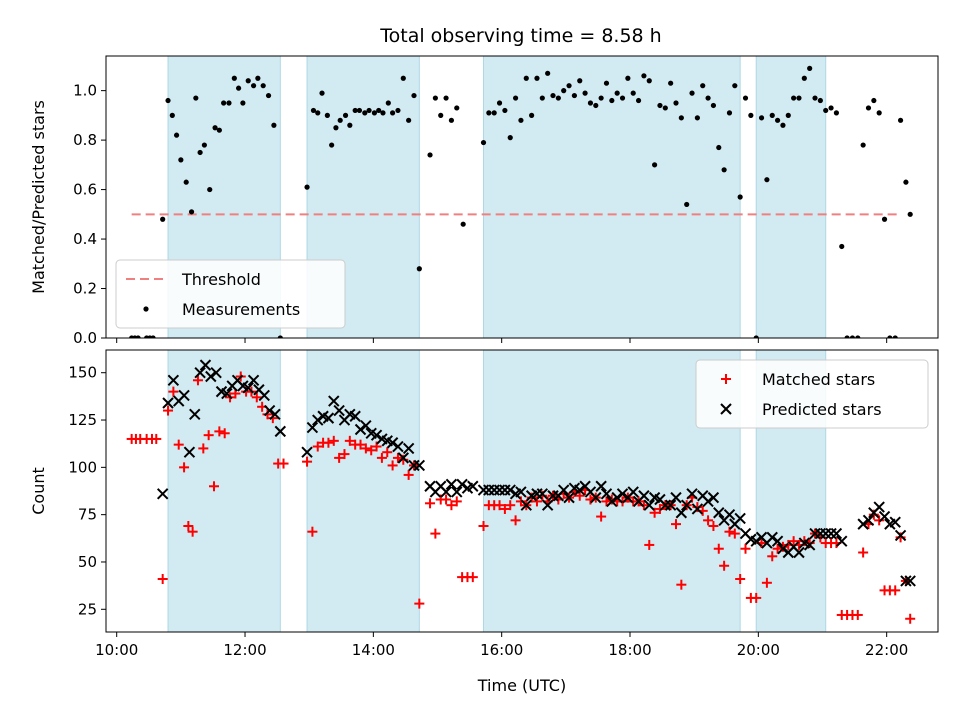 The width and height of the screenshot is (960, 720). I want to click on legend-measurement-swatch, so click(146, 309).